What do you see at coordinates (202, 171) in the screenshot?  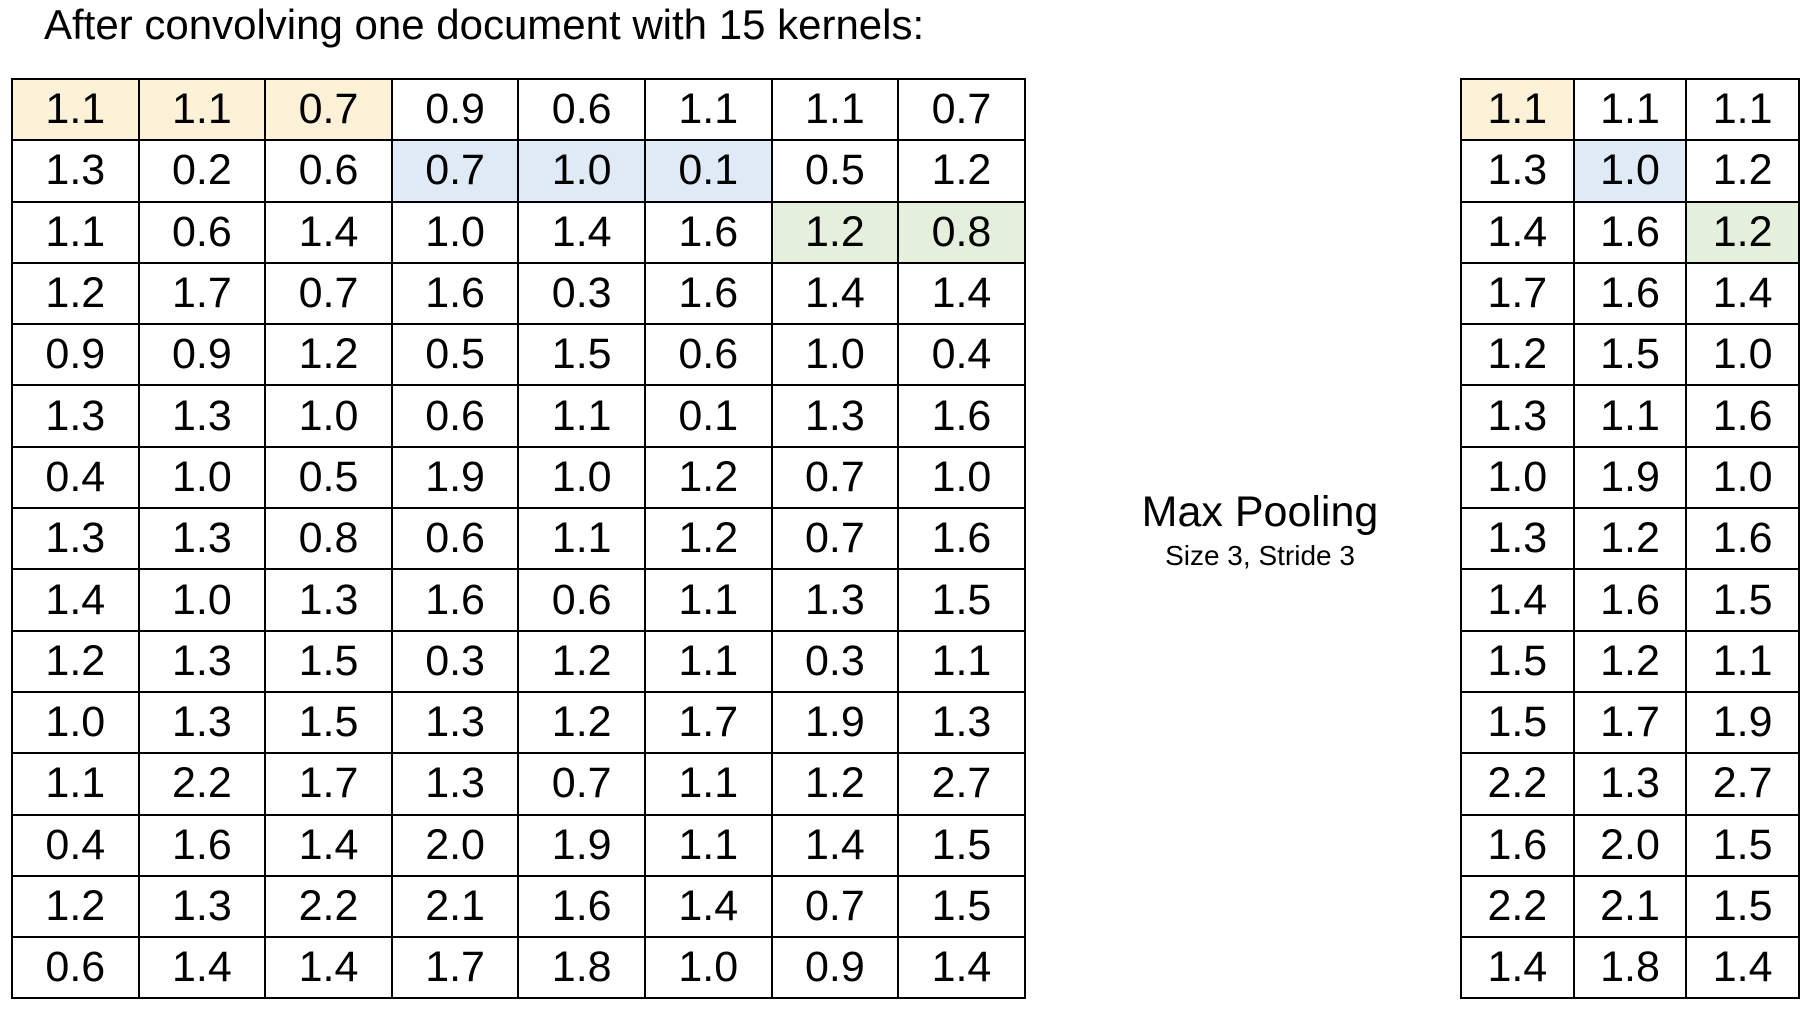 I see `conv-cell: 0.2` at bounding box center [202, 171].